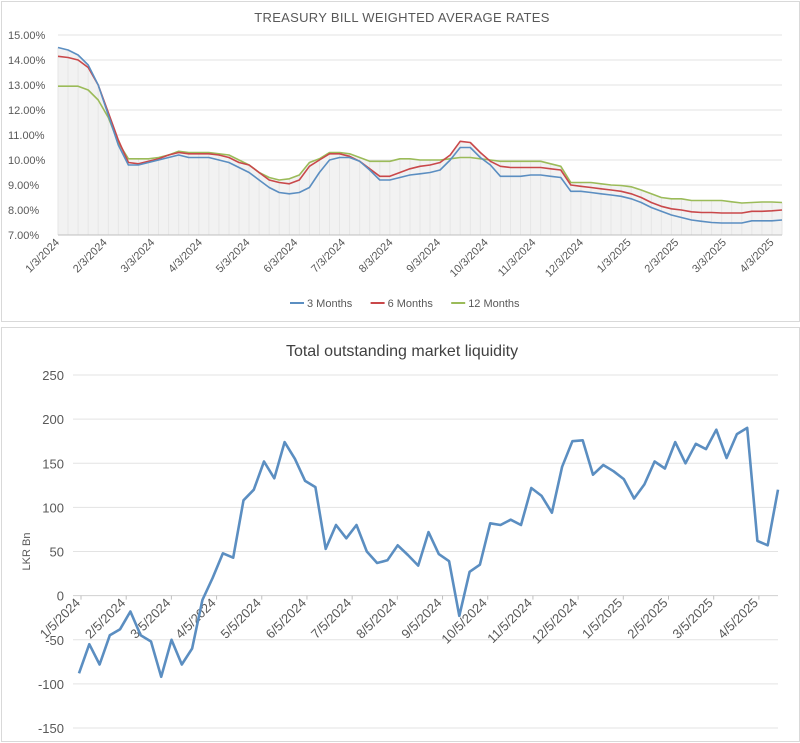 This screenshot has width=800, height=743. What do you see at coordinates (647, 618) in the screenshot?
I see `x-tick-label: 2/5/2025` at bounding box center [647, 618].